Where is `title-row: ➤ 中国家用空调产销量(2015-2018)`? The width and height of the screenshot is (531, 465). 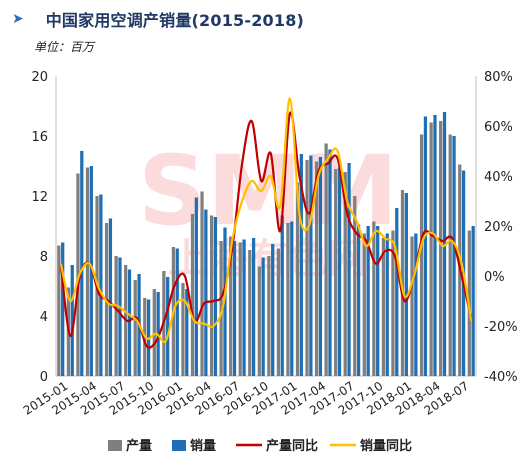 title-row: ➤ 中国家用空调产销量(2015-2018) is located at coordinates (158, 19).